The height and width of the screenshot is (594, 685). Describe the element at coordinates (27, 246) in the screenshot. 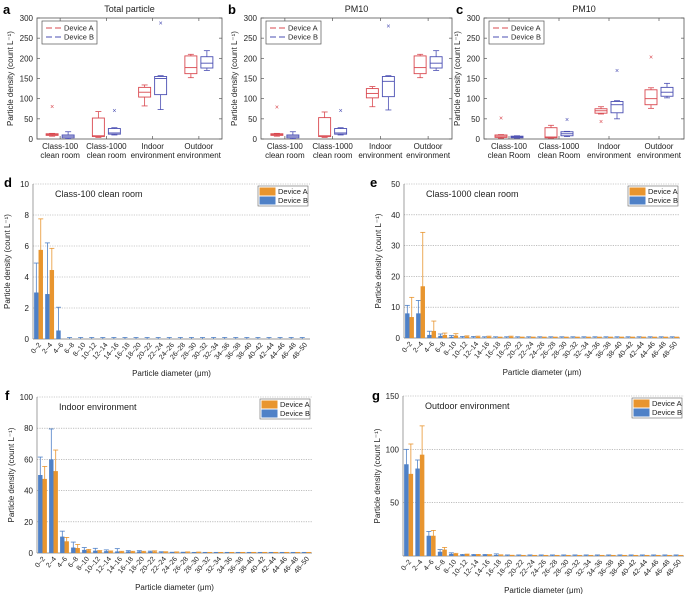

I see `y-tick-label: 6` at that location.